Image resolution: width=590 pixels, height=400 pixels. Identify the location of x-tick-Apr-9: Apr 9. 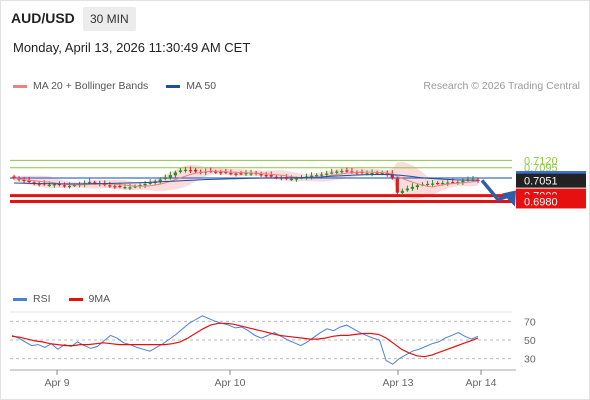
(56, 383).